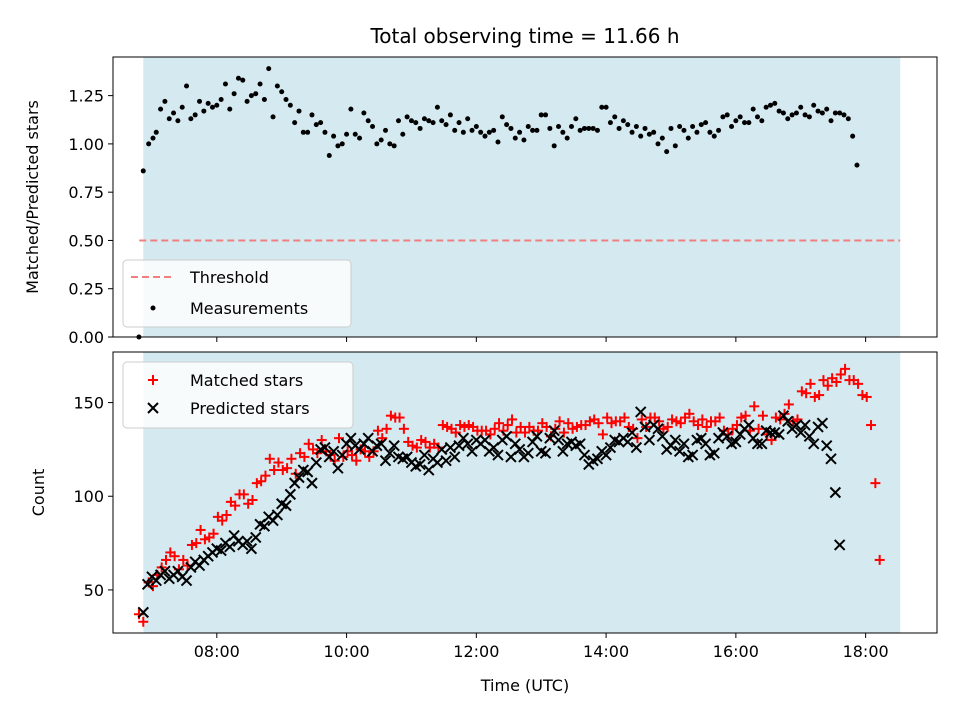 This screenshot has width=960, height=720. I want to click on y-tick-label: 100, so click(88, 496).